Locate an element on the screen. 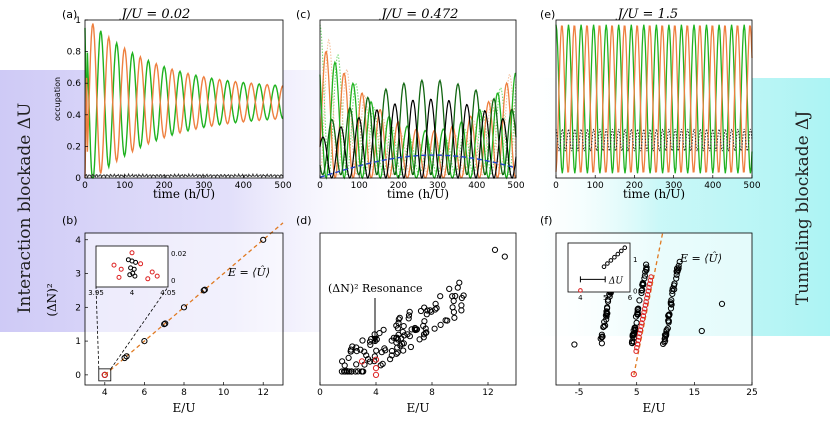  xtick-label-e-3: 300 is located at coordinates (673, 186).